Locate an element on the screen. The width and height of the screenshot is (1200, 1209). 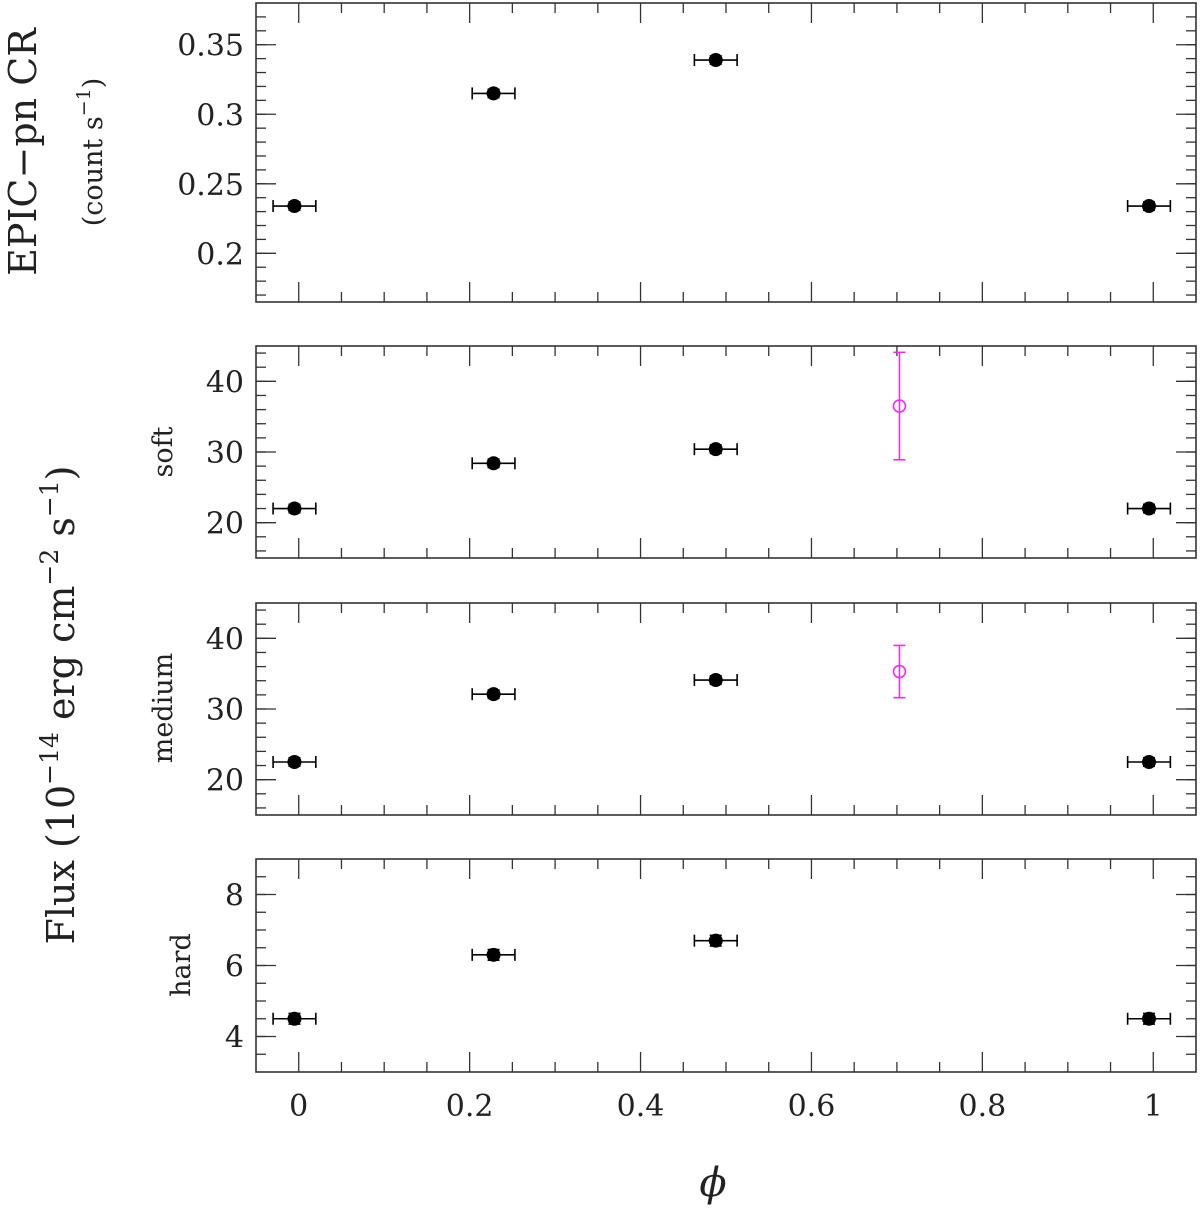
flux-ylabel: Flux (10−14 erg cm−2 s−1) is located at coordinates (59, 704).